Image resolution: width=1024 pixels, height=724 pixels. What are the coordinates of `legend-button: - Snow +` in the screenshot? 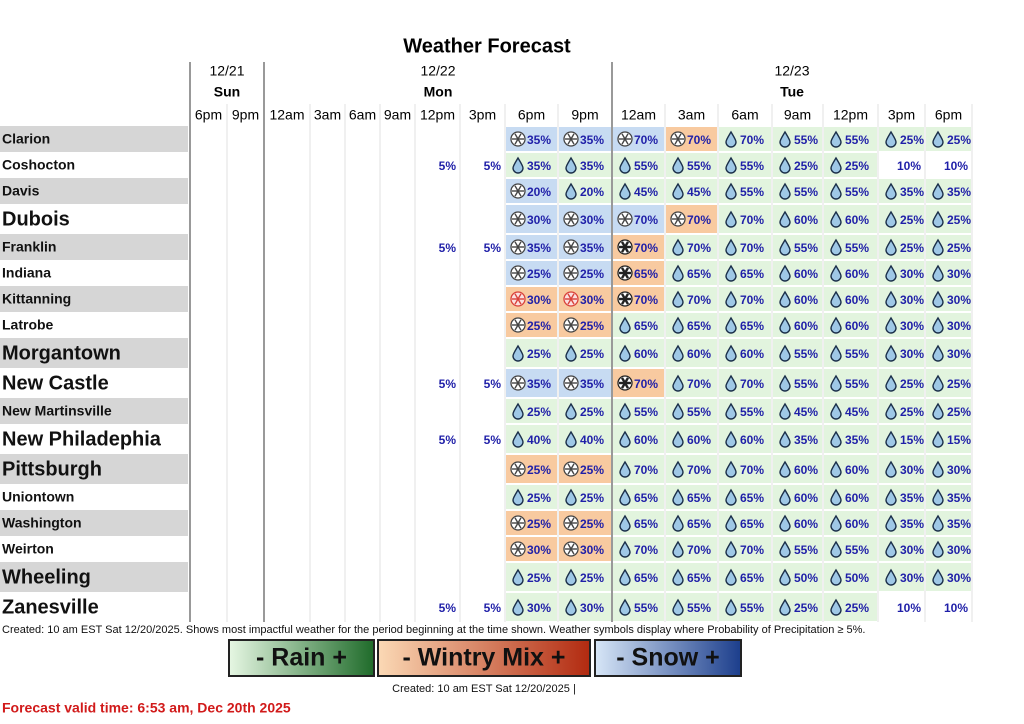 It's located at (668, 658).